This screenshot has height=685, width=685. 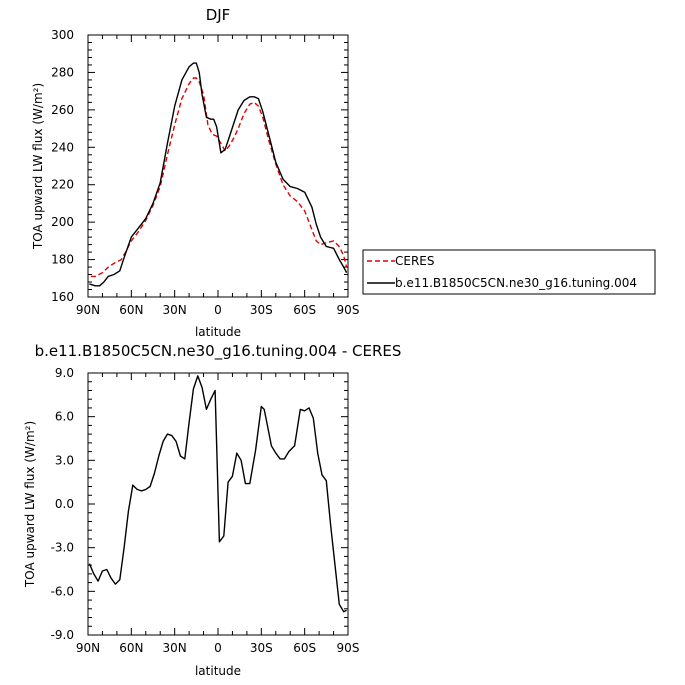 I want to click on y-tick-label: 6.0, so click(x=64, y=417).